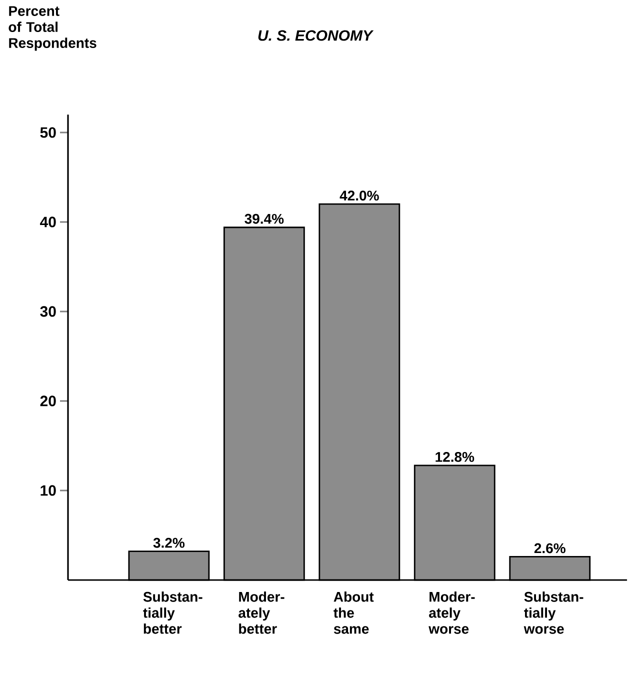  What do you see at coordinates (169, 543) in the screenshot?
I see `data-label: 3.2%` at bounding box center [169, 543].